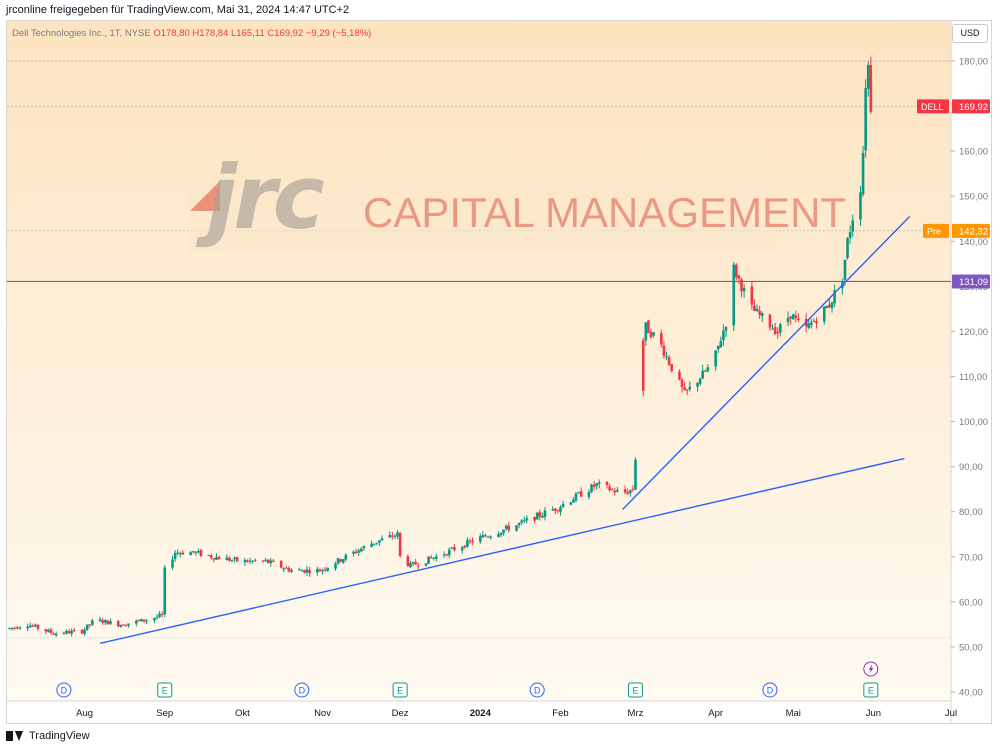 Image resolution: width=1000 pixels, height=749 pixels. Describe the element at coordinates (873, 713) in the screenshot. I see `x-tick-label: Jun` at that location.